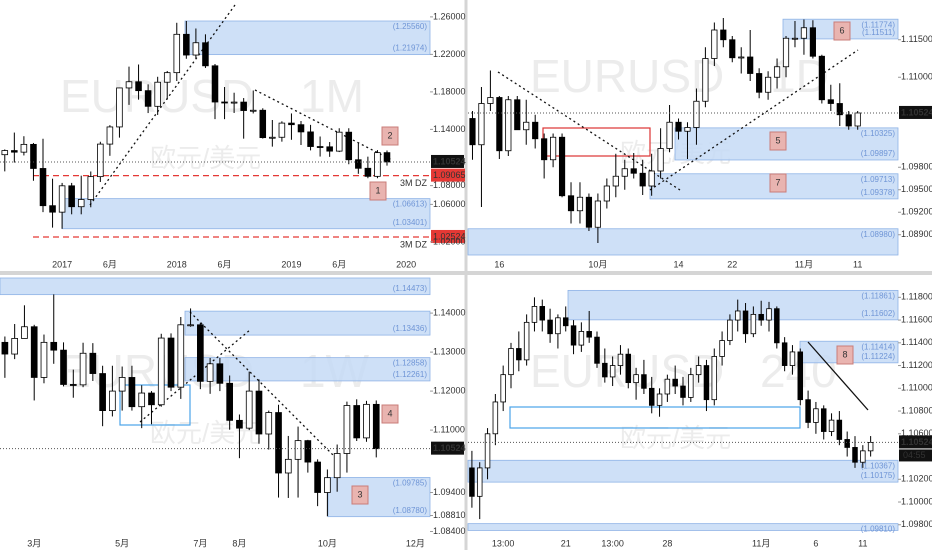 Image resolution: width=932 pixels, height=550 pixels. What do you see at coordinates (410, 363) in the screenshot?
I see `zone-label: (1.12858)` at bounding box center [410, 363].